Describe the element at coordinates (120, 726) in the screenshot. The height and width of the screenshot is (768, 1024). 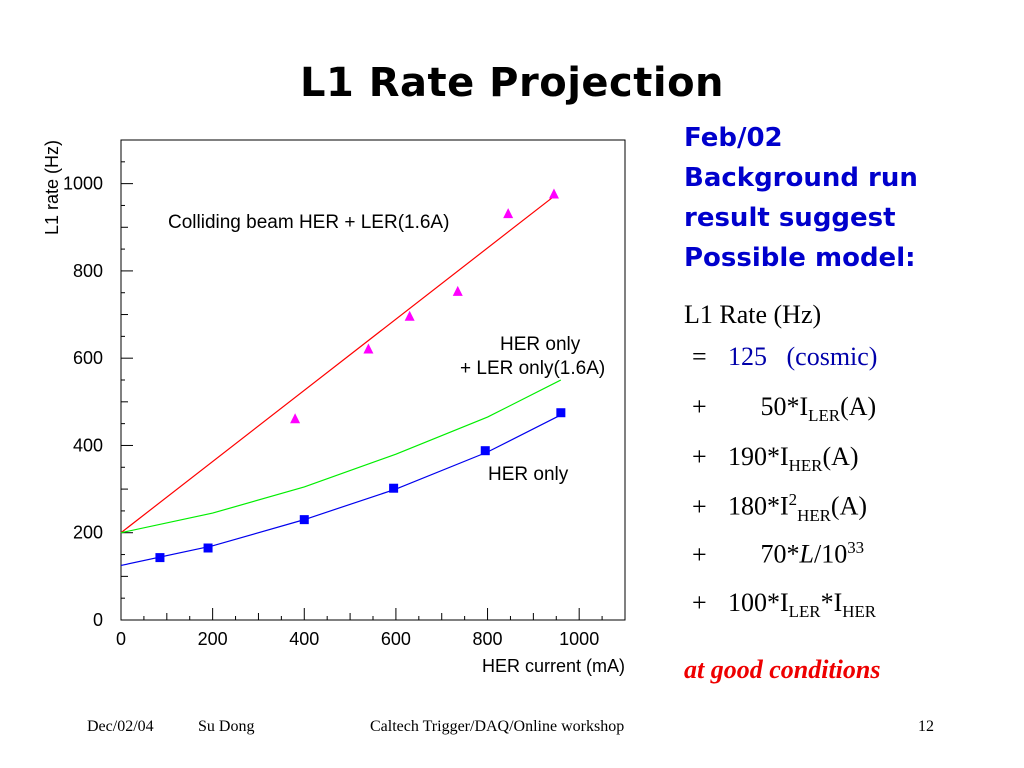
I see `footer-date: Dec/02/04` at that location.